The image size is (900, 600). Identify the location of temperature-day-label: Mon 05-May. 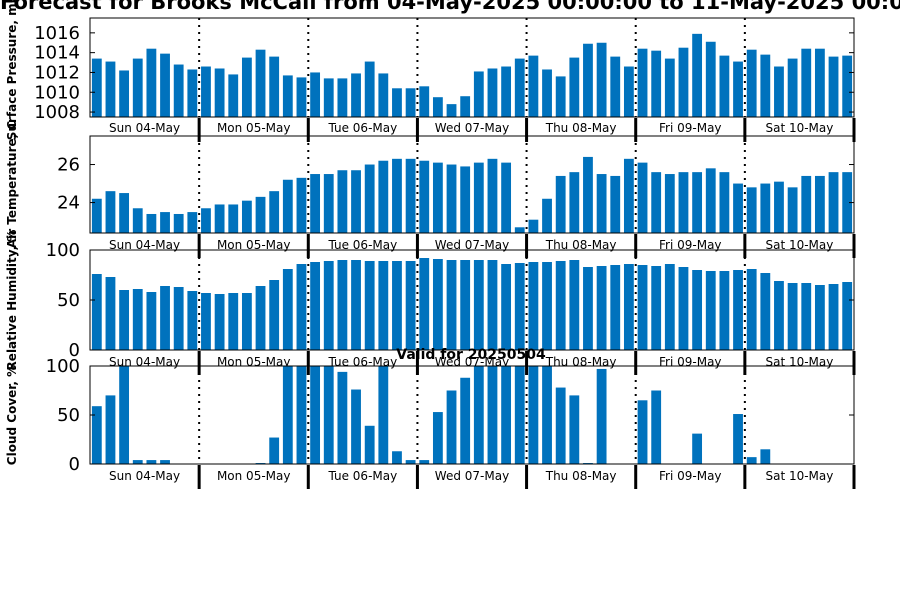
(254, 245).